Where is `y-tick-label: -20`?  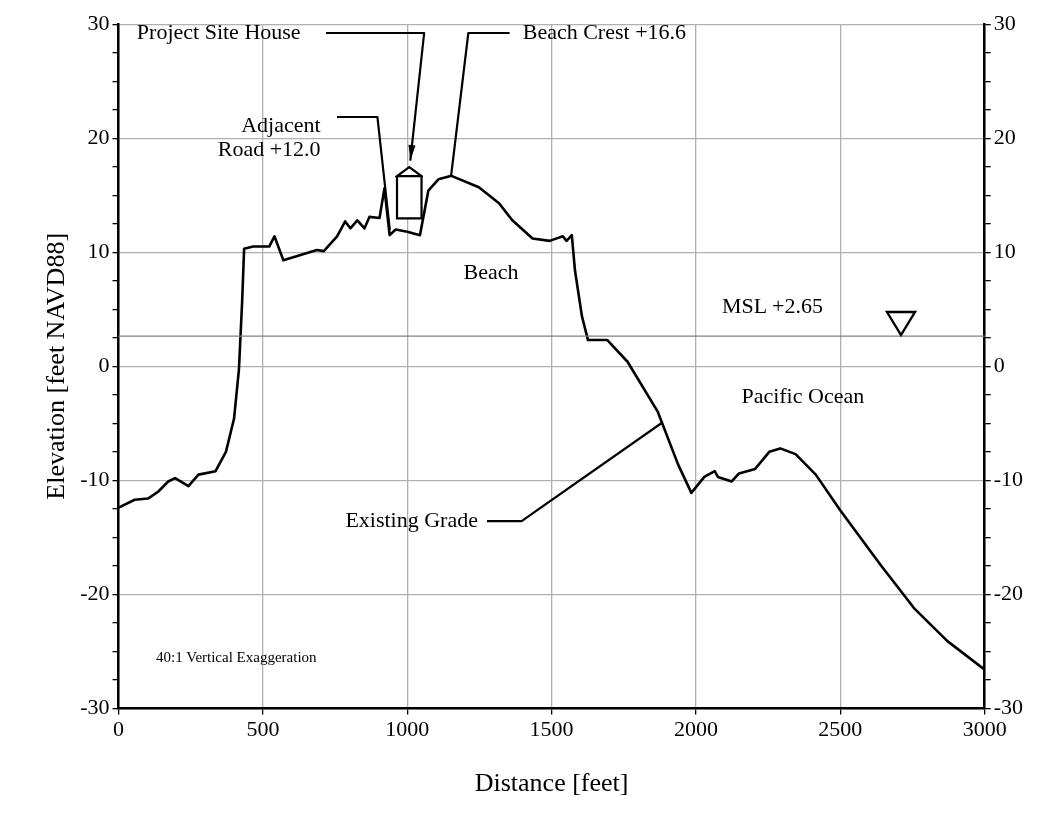
y-tick-label: -20 is located at coordinates (95, 593).